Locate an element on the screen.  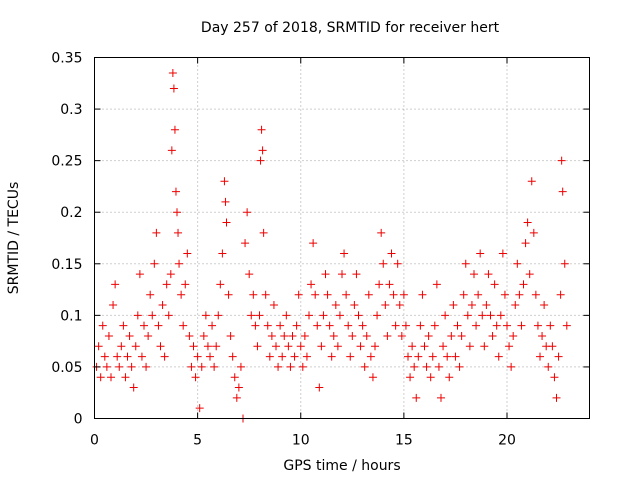
x-tick-label: 5 is located at coordinates (197, 441).